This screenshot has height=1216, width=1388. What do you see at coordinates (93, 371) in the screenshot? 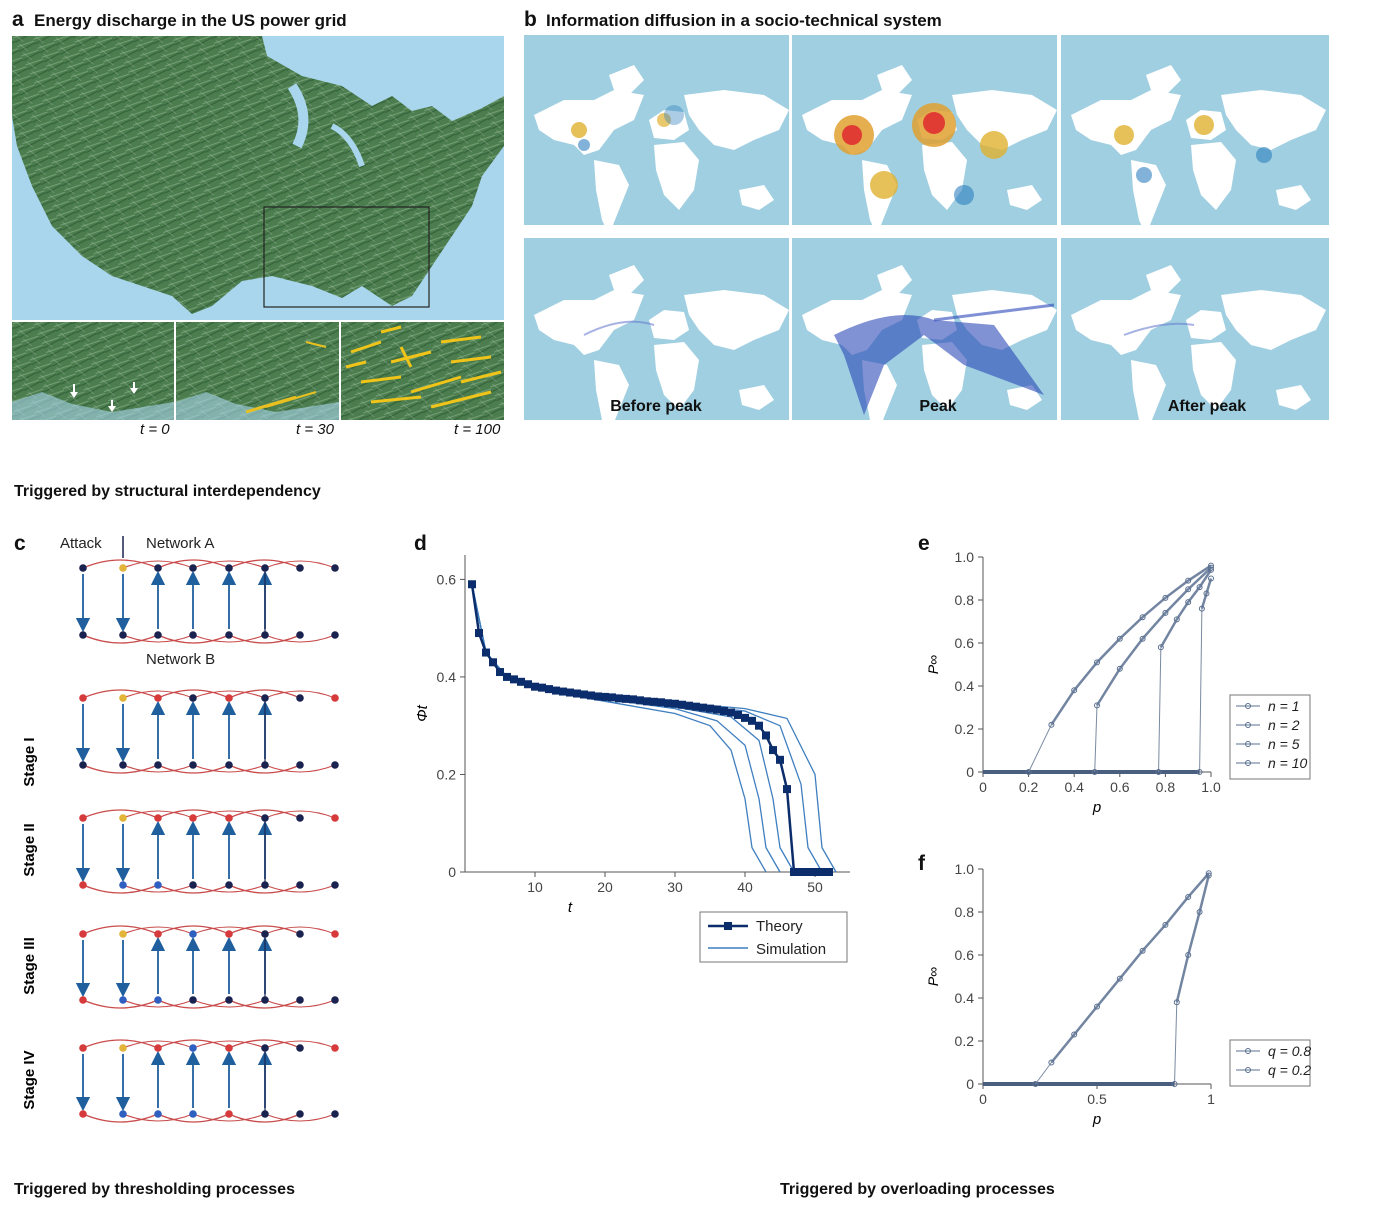
I see `grid-zoom-t0` at bounding box center [93, 371].